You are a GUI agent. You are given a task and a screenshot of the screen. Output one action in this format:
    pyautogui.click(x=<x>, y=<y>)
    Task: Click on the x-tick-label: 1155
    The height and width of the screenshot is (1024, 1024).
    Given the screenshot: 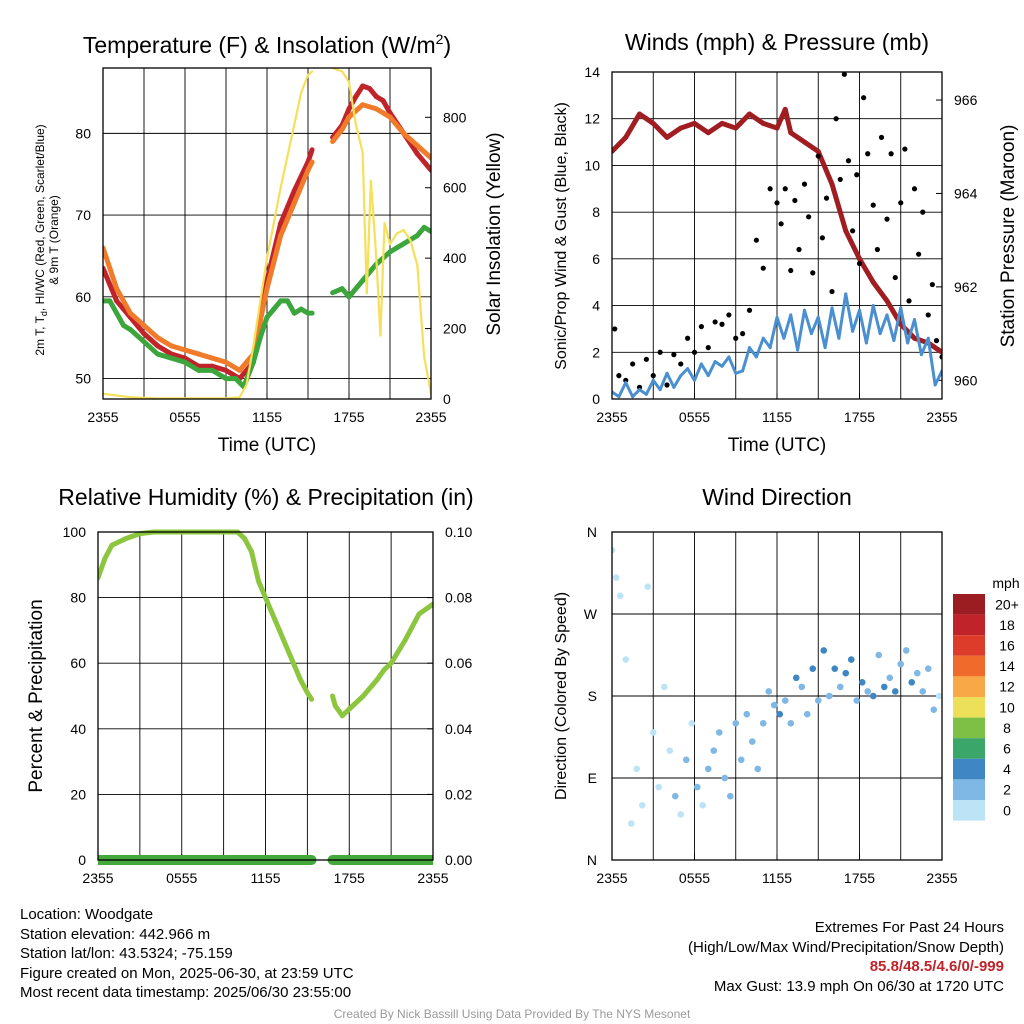 What is the action you would take?
    pyautogui.click(x=265, y=878)
    